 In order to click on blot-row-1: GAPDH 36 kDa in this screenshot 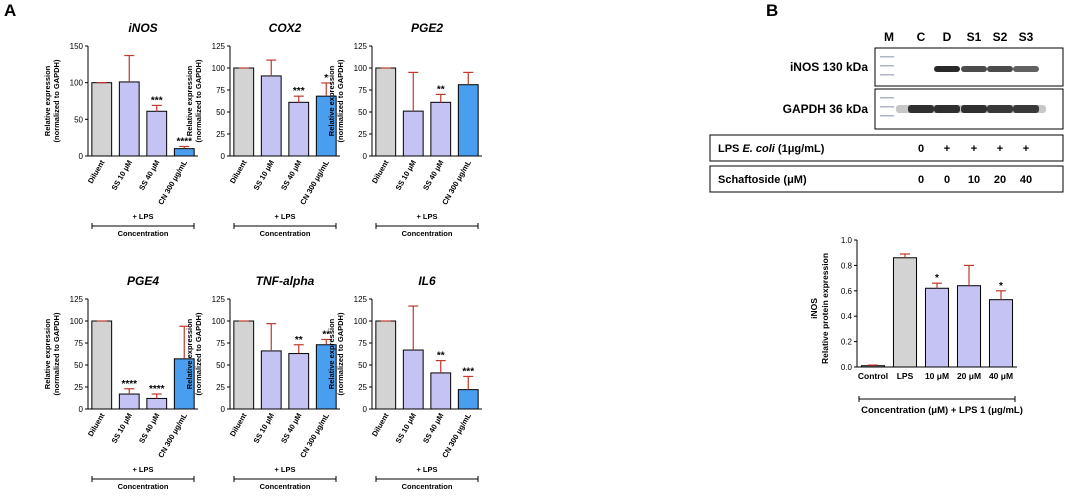, I will do `click(923, 109)`.